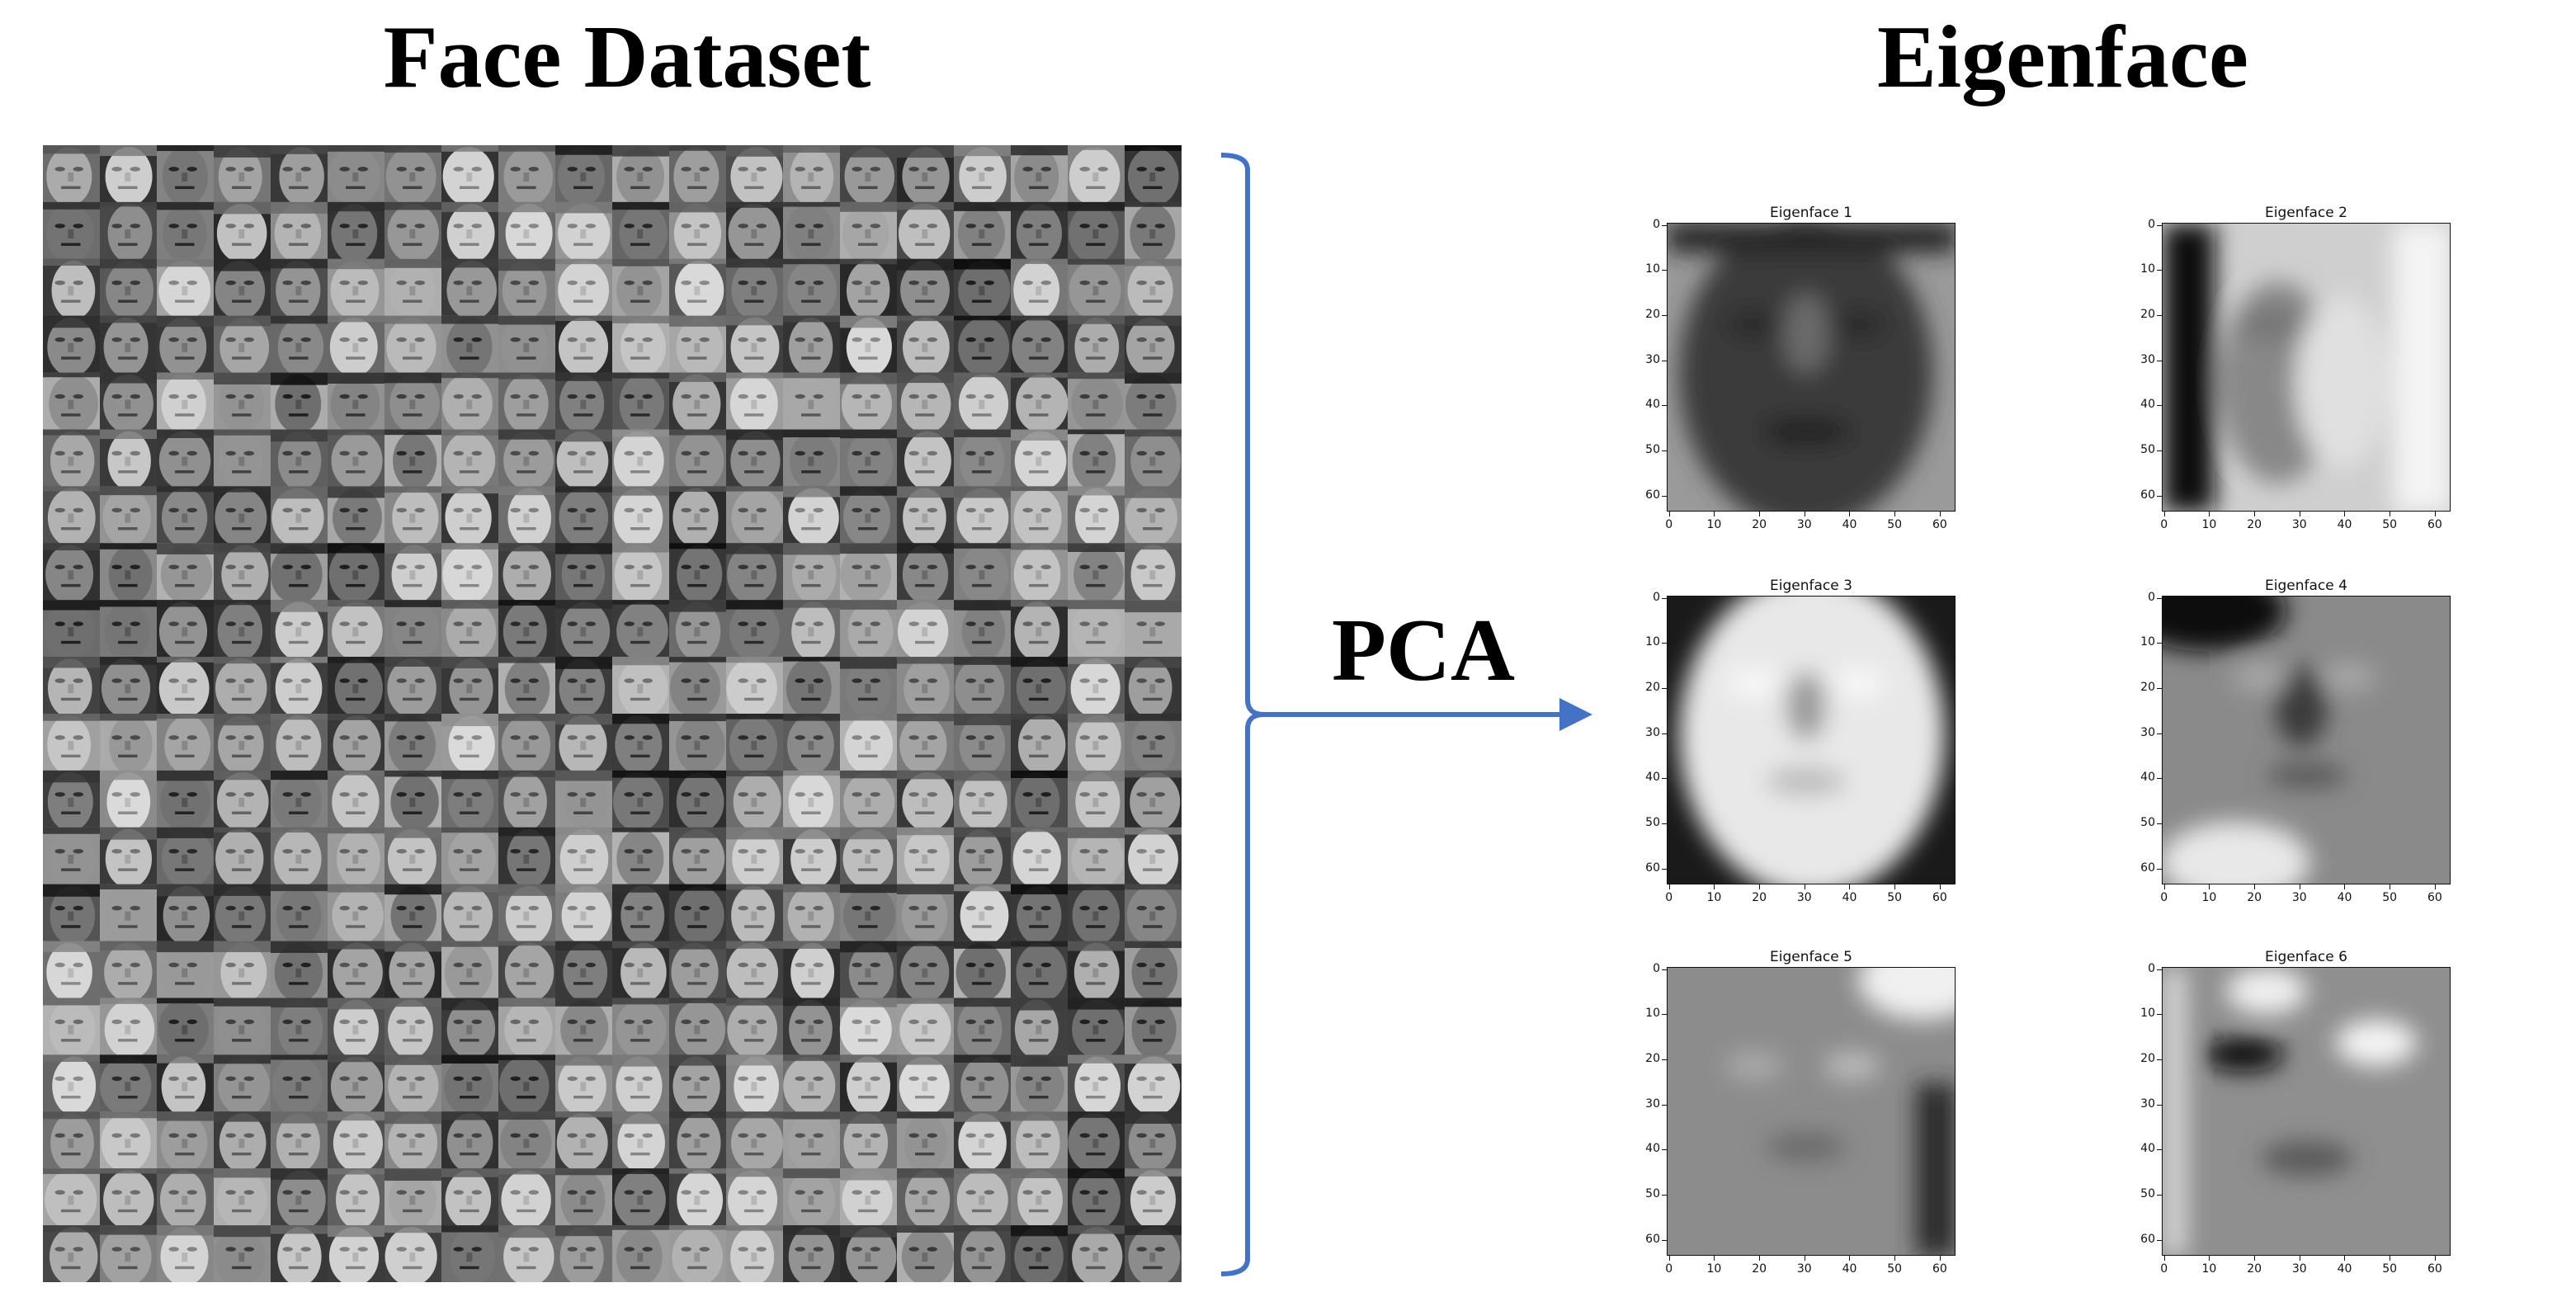  Describe the element at coordinates (1243, 714) in the screenshot. I see `bracket` at that location.